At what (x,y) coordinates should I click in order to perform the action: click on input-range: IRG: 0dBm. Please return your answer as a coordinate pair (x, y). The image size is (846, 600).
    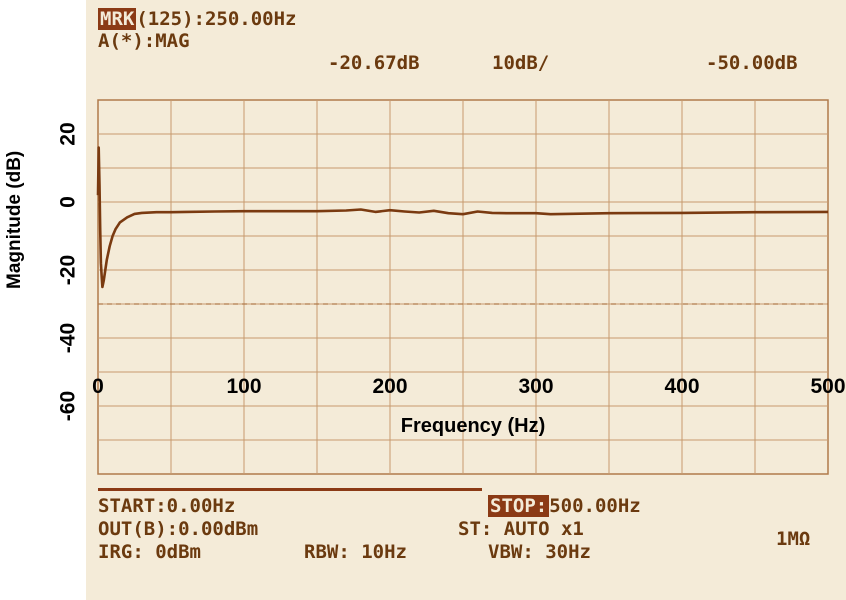
    Looking at the image, I should click on (149, 552).